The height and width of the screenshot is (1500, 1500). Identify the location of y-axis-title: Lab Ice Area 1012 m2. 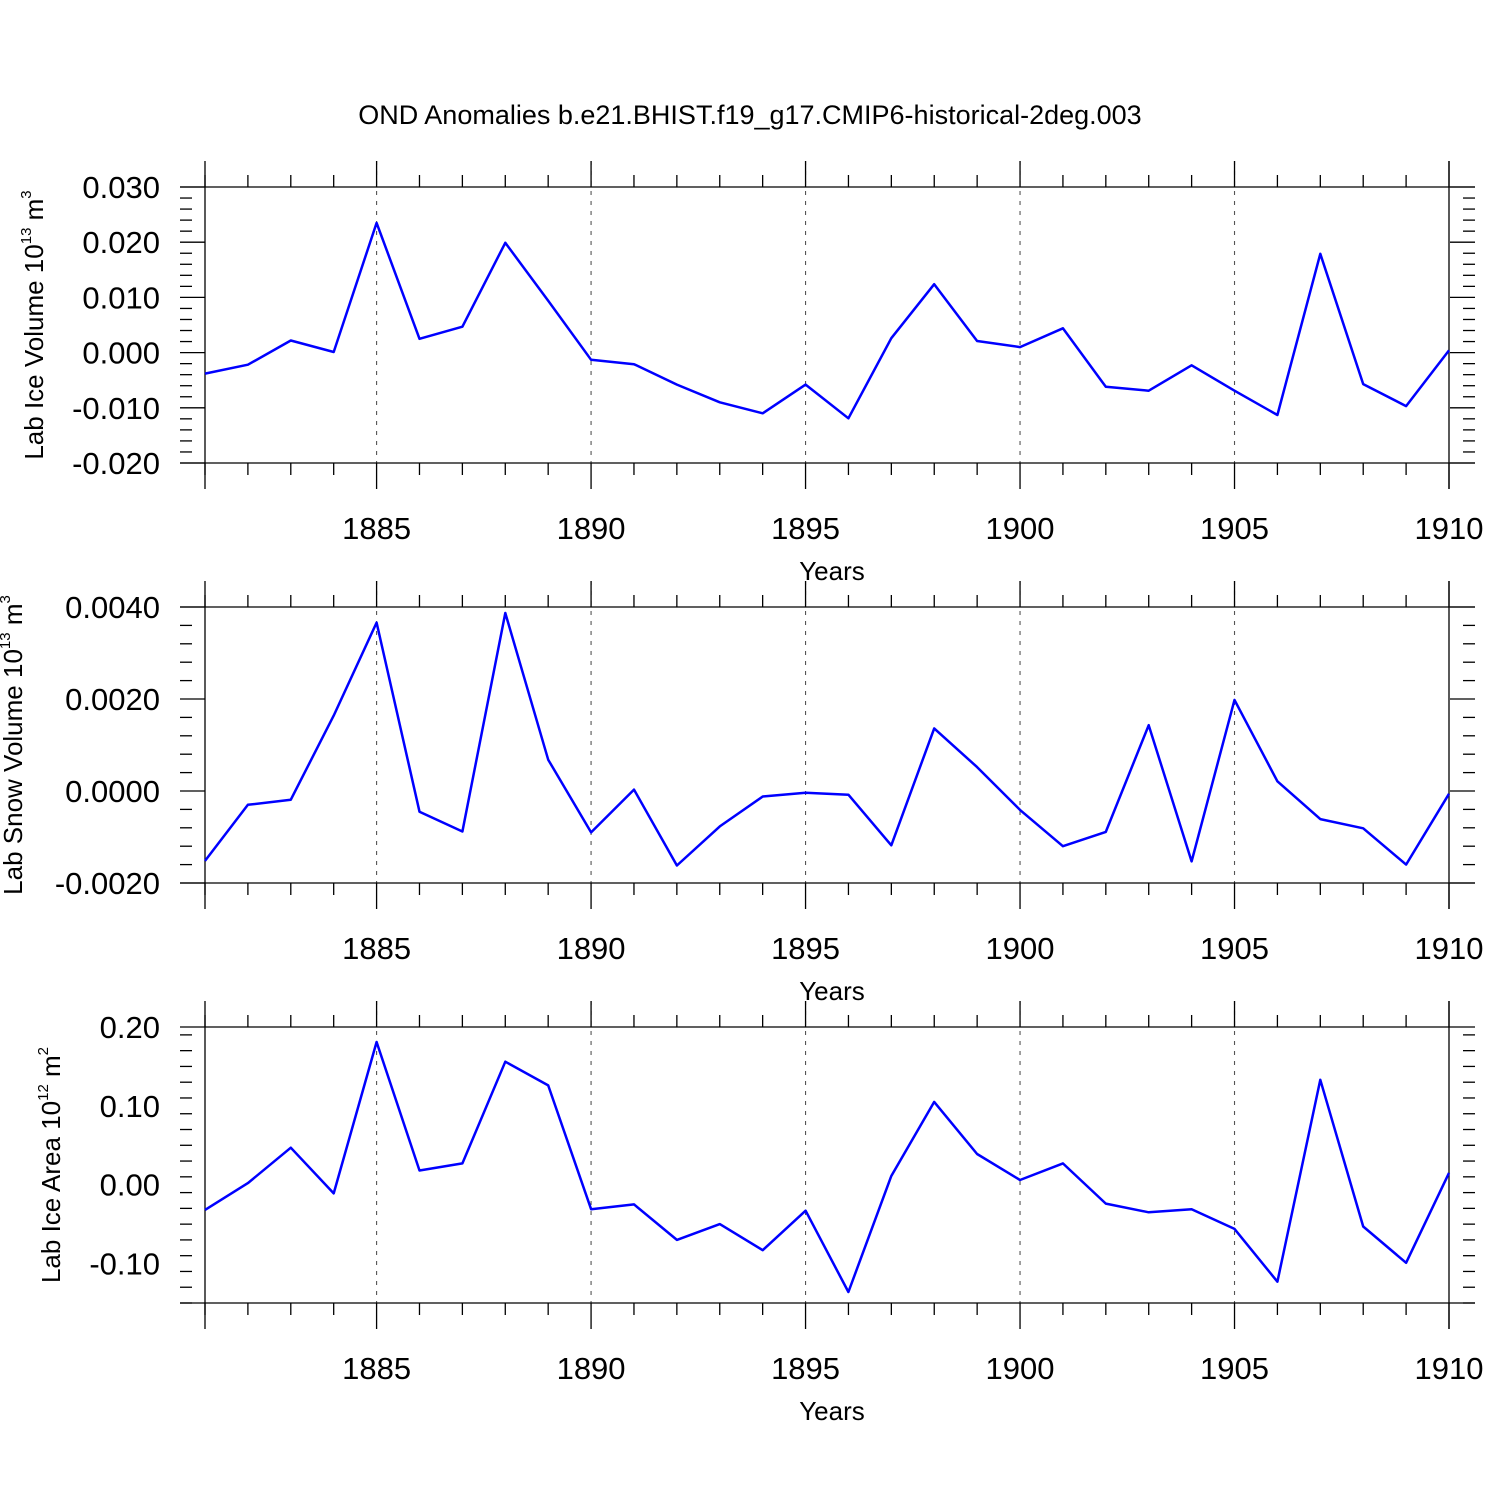
(50, 1165).